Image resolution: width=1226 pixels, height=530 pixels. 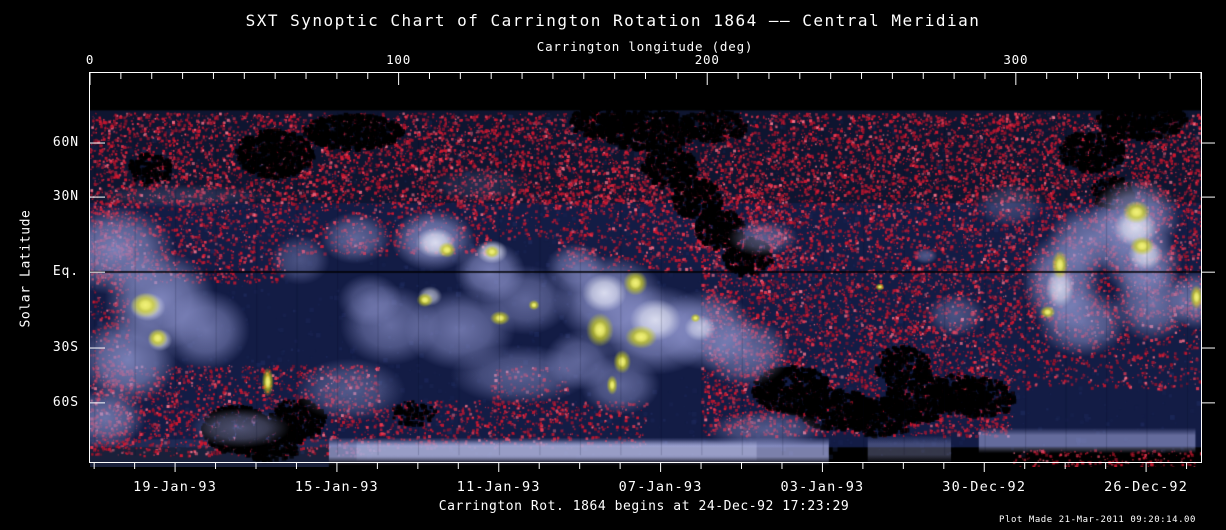 I want to click on date-tick-label: 19-Jan-93, so click(x=175, y=487).